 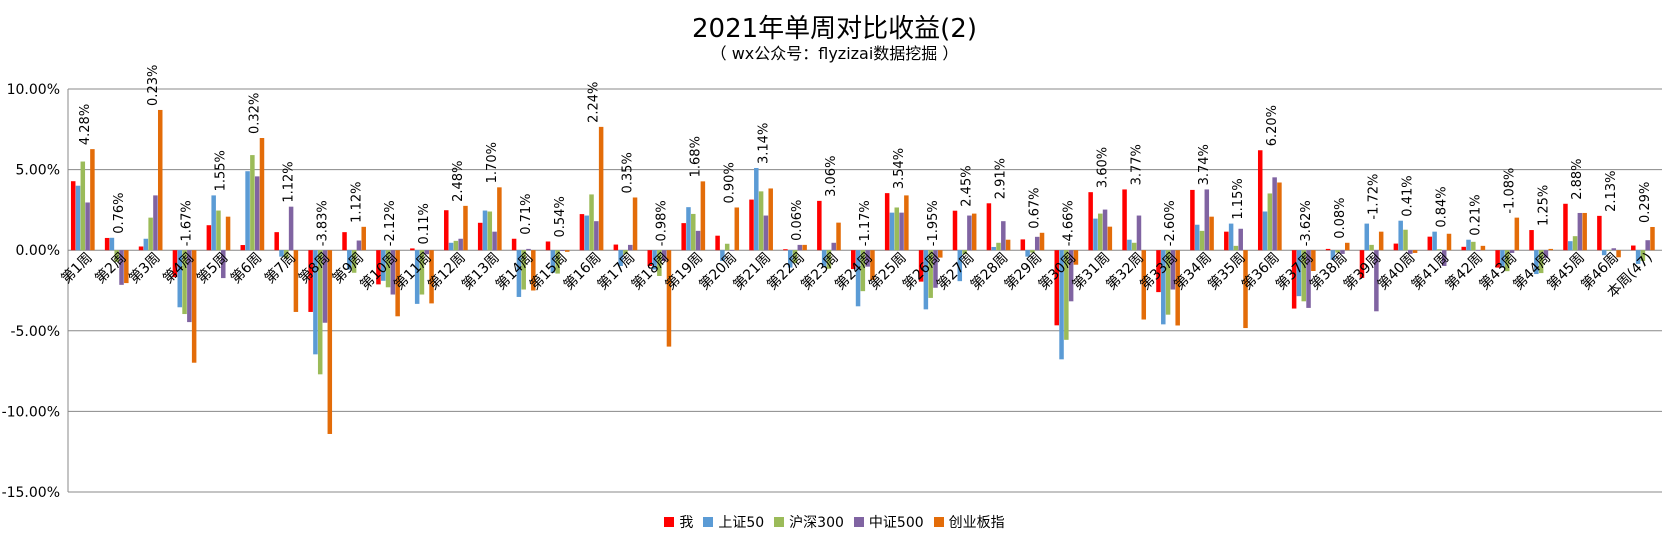 I want to click on data-label: -1.72%, so click(x=1374, y=197).